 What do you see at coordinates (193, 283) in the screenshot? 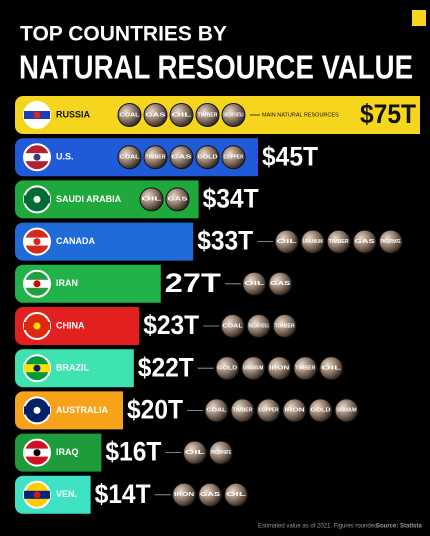
I see `value-label: 27T` at bounding box center [193, 283].